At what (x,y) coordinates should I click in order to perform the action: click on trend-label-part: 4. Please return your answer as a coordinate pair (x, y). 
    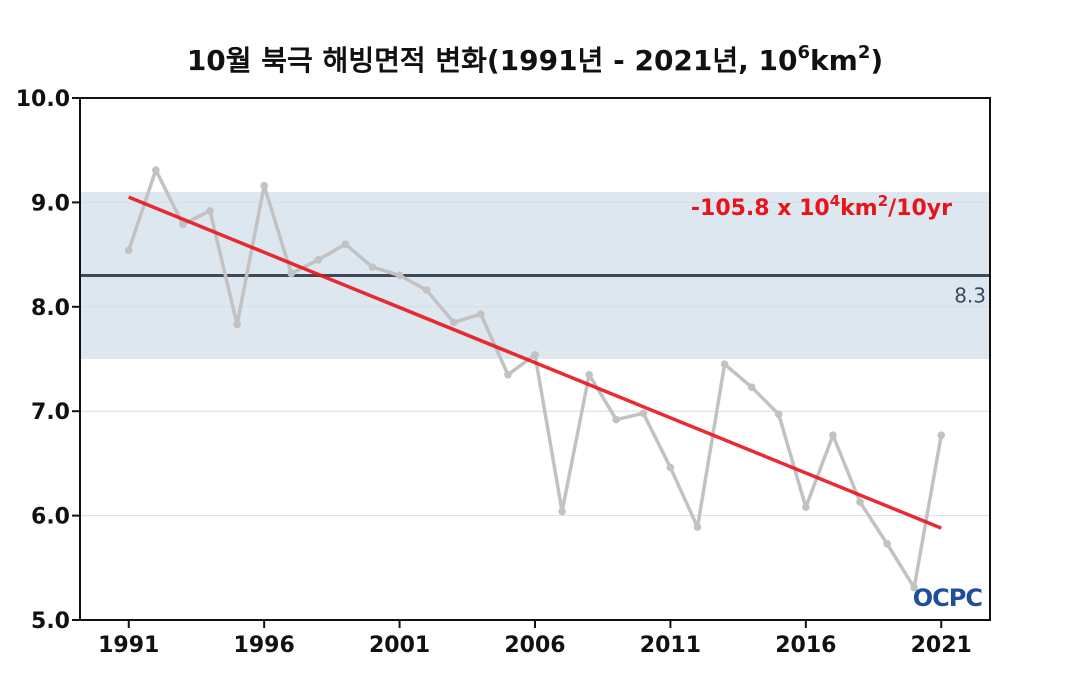
    Looking at the image, I should click on (835, 201).